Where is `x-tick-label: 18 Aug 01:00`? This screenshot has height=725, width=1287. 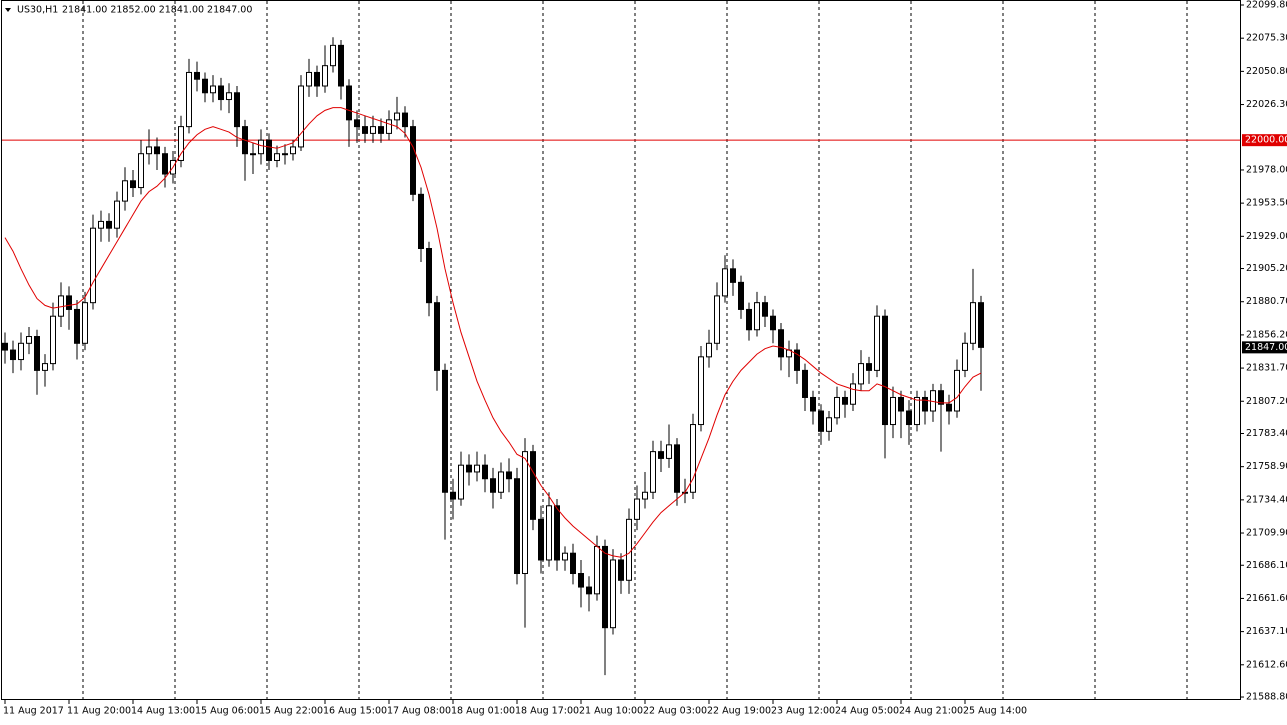
x-tick-label: 18 Aug 01:00 is located at coordinates (483, 711).